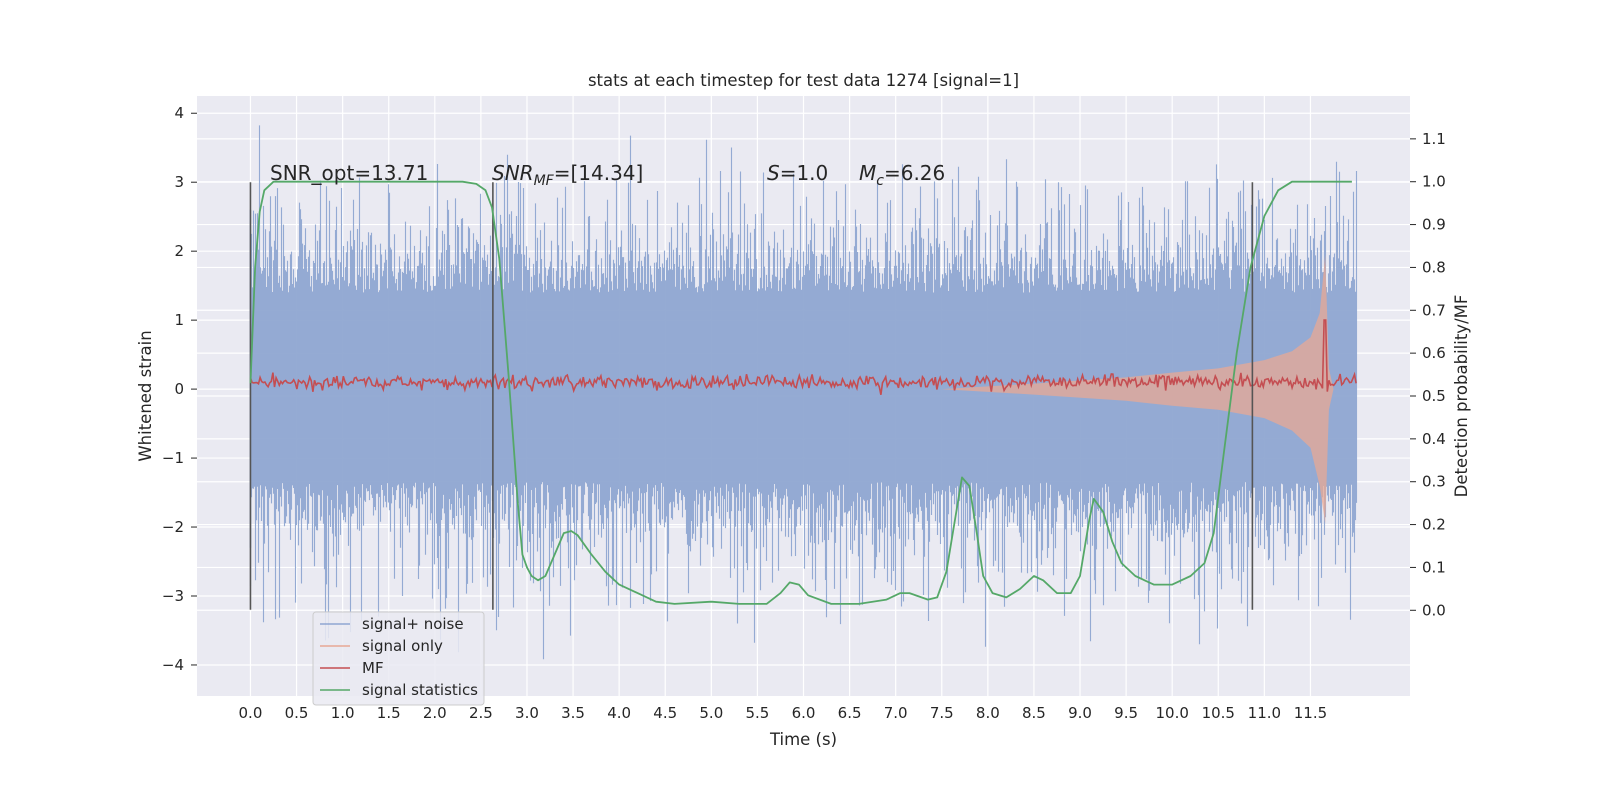 The width and height of the screenshot is (1600, 800). What do you see at coordinates (1434, 267) in the screenshot?
I see `y-right-tick-label: 0.8` at bounding box center [1434, 267].